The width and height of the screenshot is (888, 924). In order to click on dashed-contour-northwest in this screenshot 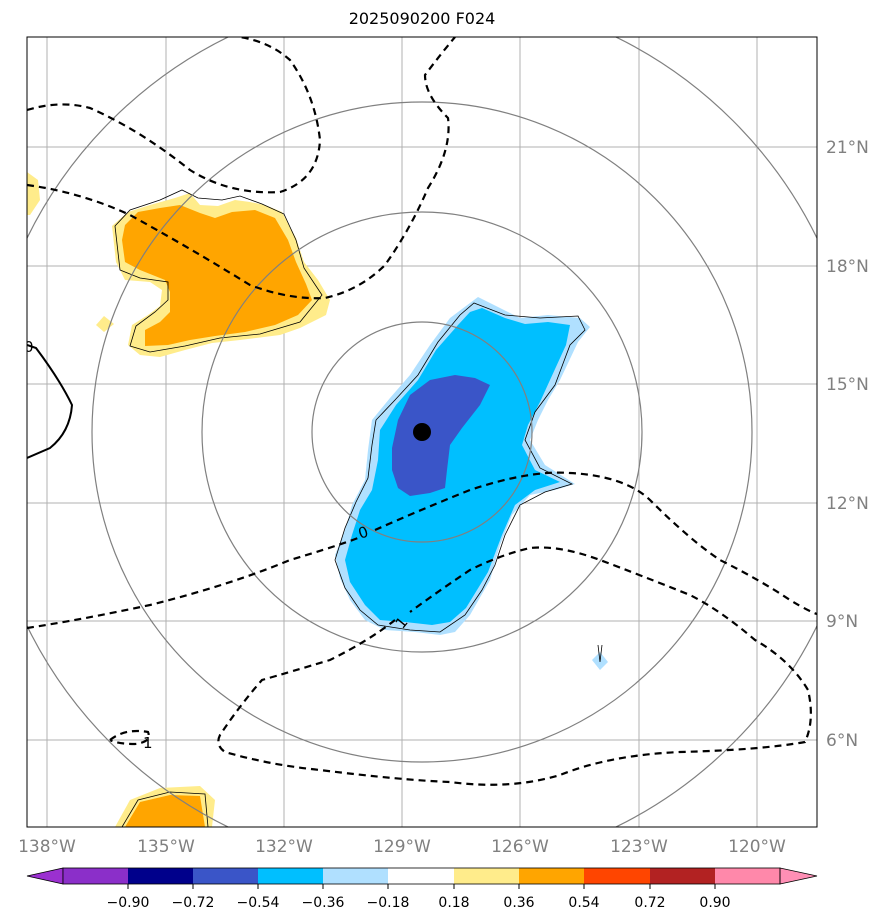, I will do `click(241, 168)`.